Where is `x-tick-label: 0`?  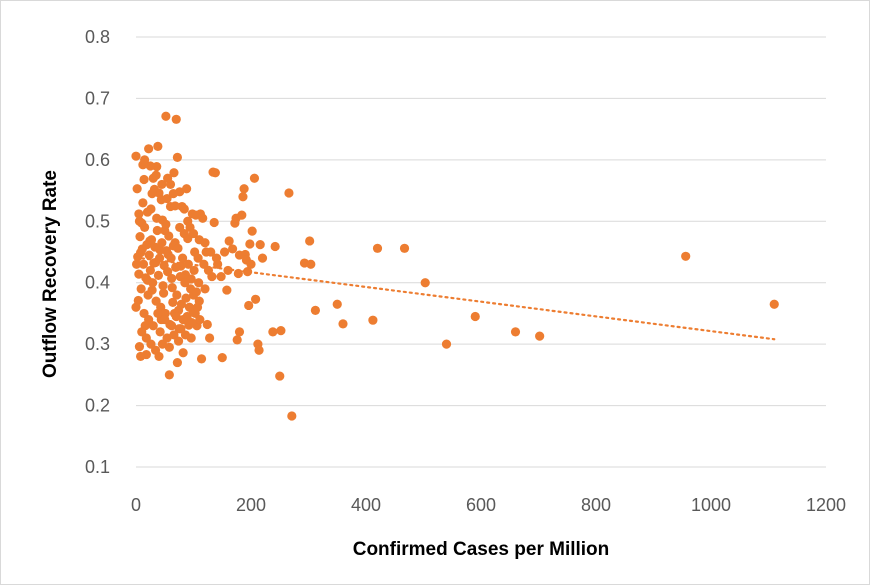
x-tick-label: 0 is located at coordinates (136, 505).